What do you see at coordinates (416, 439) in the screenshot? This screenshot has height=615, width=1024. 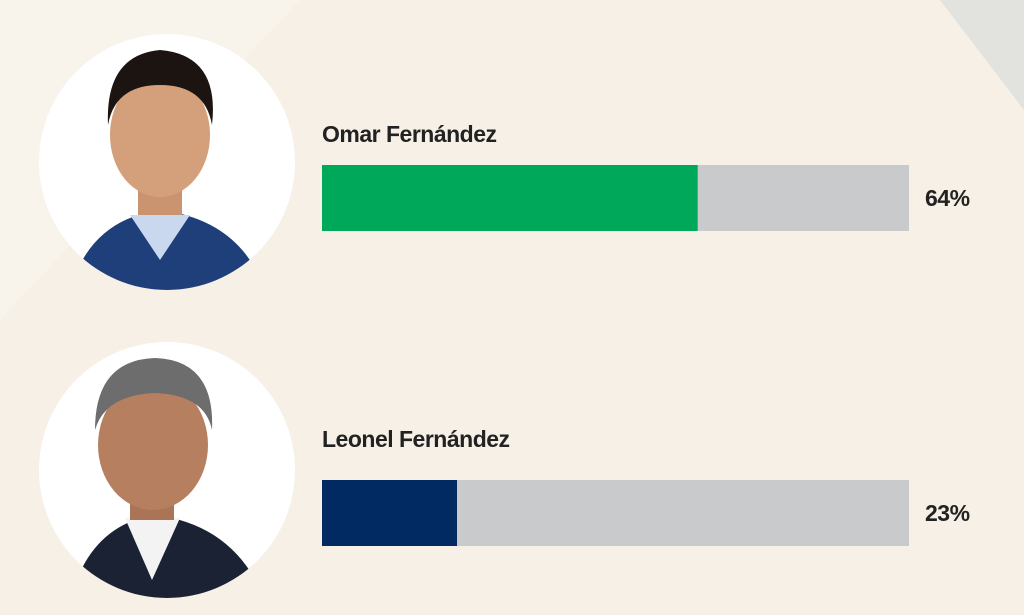 I see `candidate-name: Leonel Fernández` at bounding box center [416, 439].